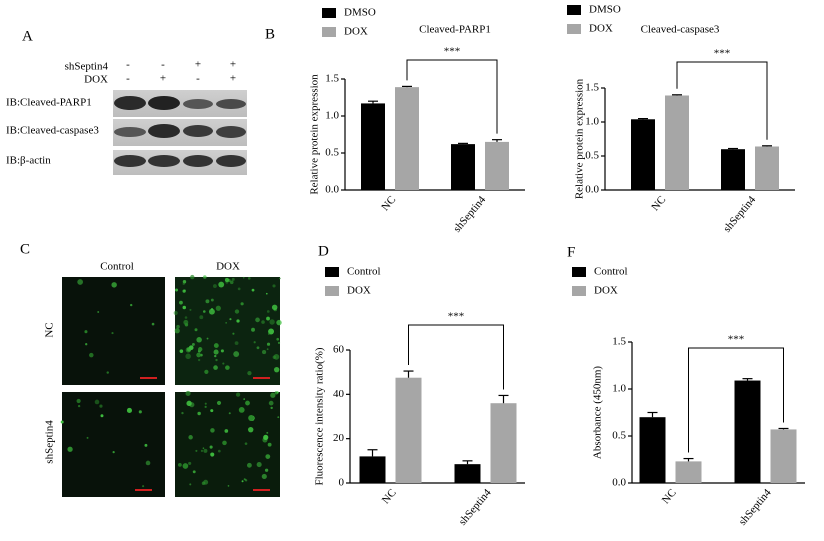 Image resolution: width=824 pixels, height=541 pixels. I want to click on micrographs, so click(171, 385).